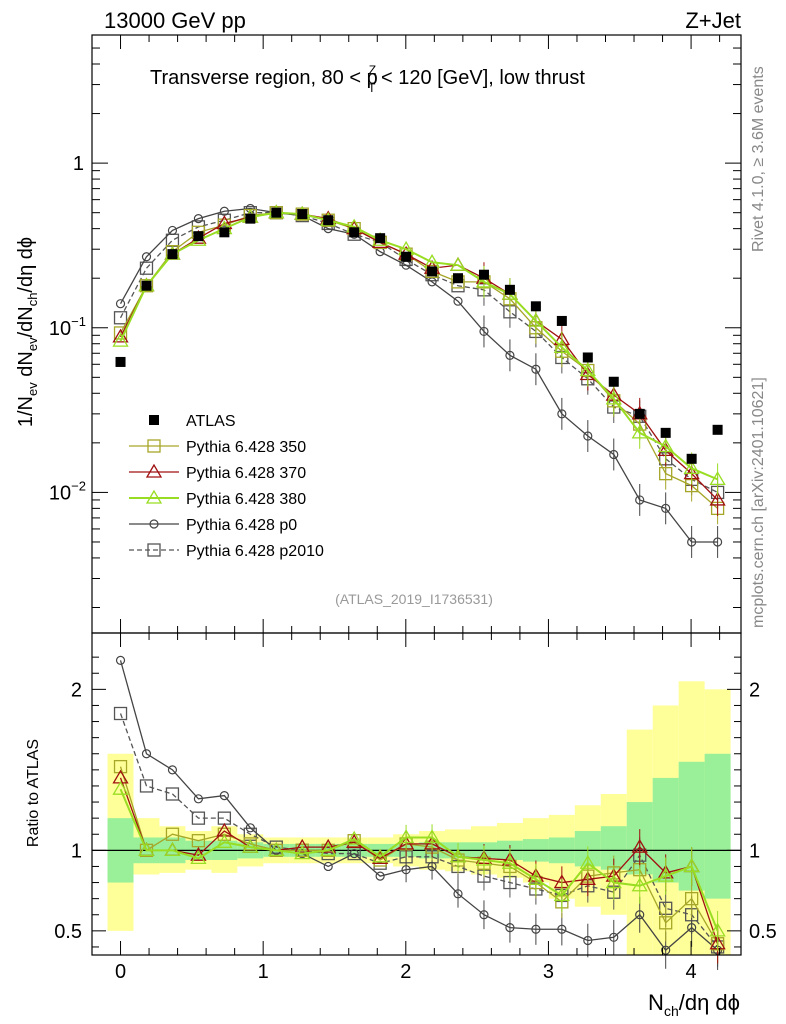  Describe the element at coordinates (372, 70) in the screenshot. I see `main-title-sup: Z` at that location.